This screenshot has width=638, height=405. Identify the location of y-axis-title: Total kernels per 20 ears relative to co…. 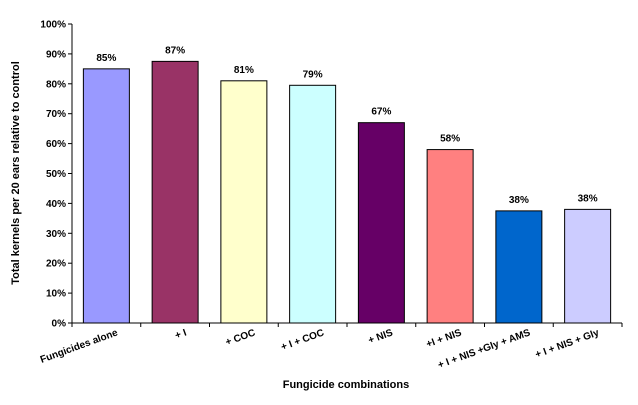
(16, 173).